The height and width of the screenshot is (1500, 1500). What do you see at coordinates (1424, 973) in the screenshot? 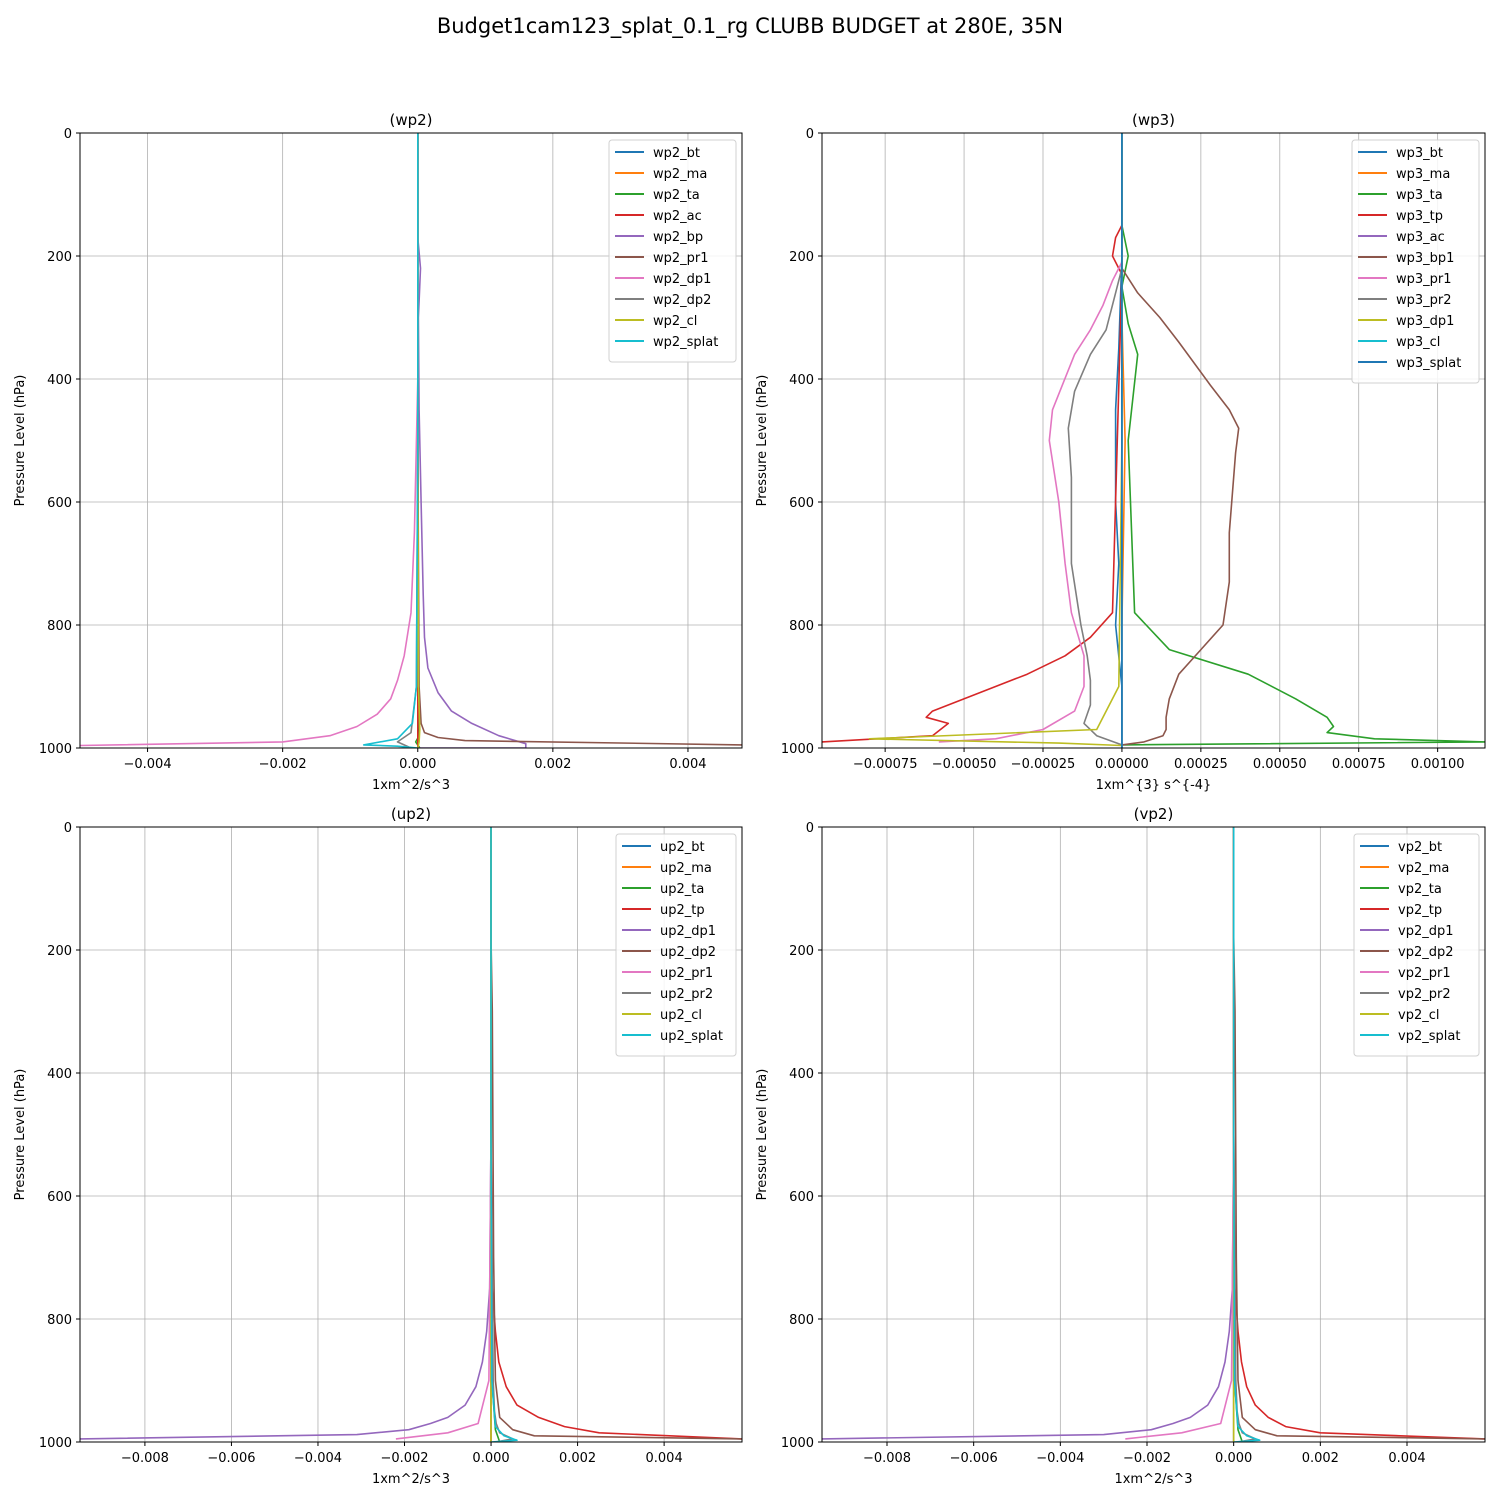
I see `legend-label: vp2_pr1` at bounding box center [1424, 973].